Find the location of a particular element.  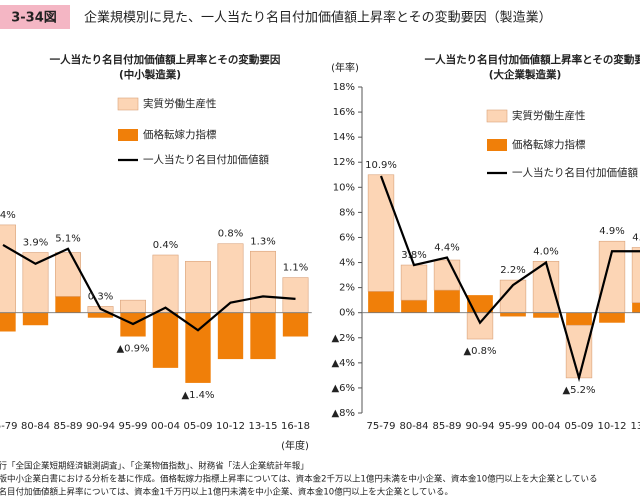

y-axis-label: (年率) is located at coordinates (345, 67).